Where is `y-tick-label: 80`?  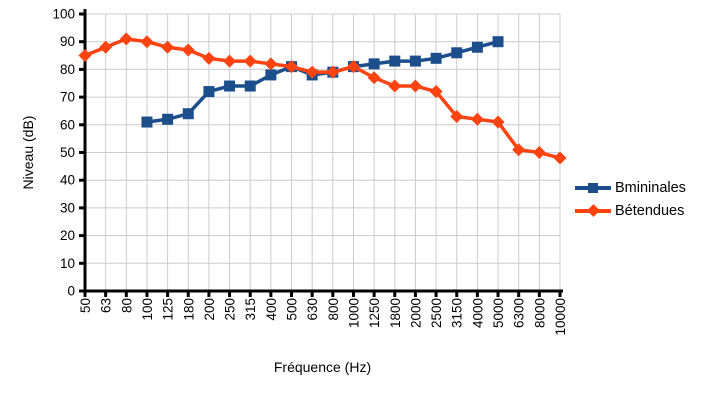 y-tick-label: 80 is located at coordinates (67, 69).